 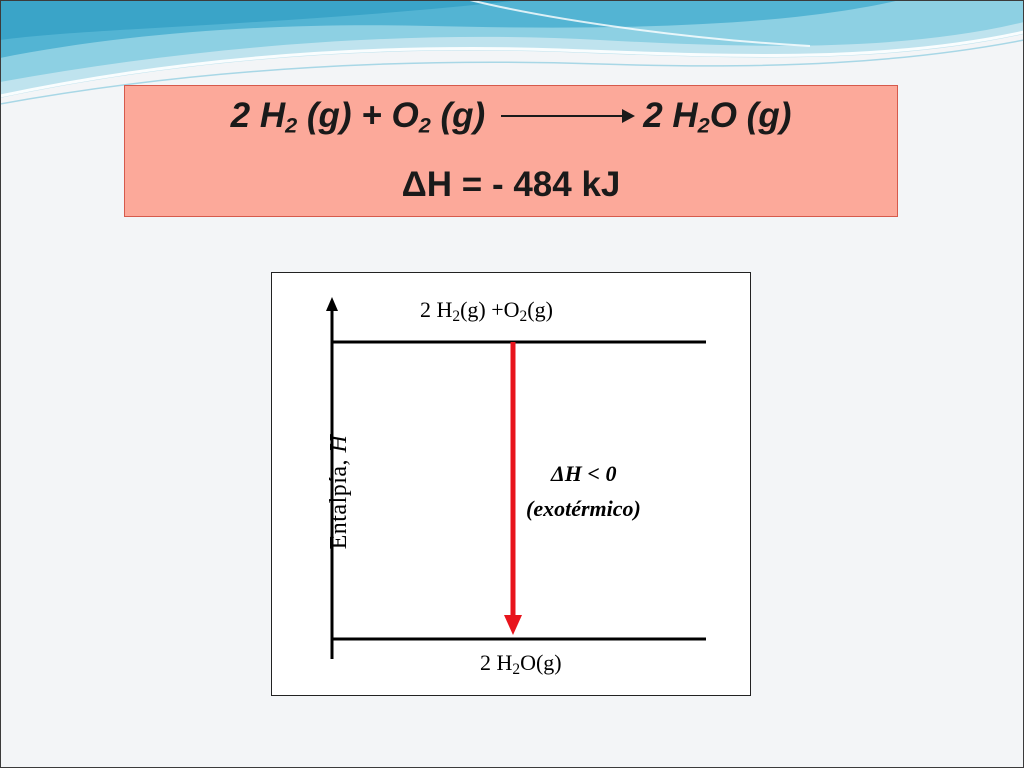 What do you see at coordinates (568, 115) in the screenshot?
I see `reaction-arrow-icon` at bounding box center [568, 115].